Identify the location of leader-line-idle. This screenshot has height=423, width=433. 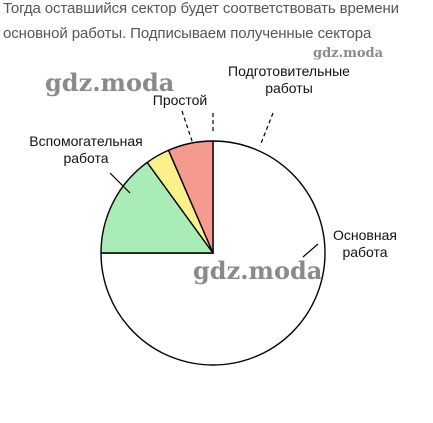
(187, 127).